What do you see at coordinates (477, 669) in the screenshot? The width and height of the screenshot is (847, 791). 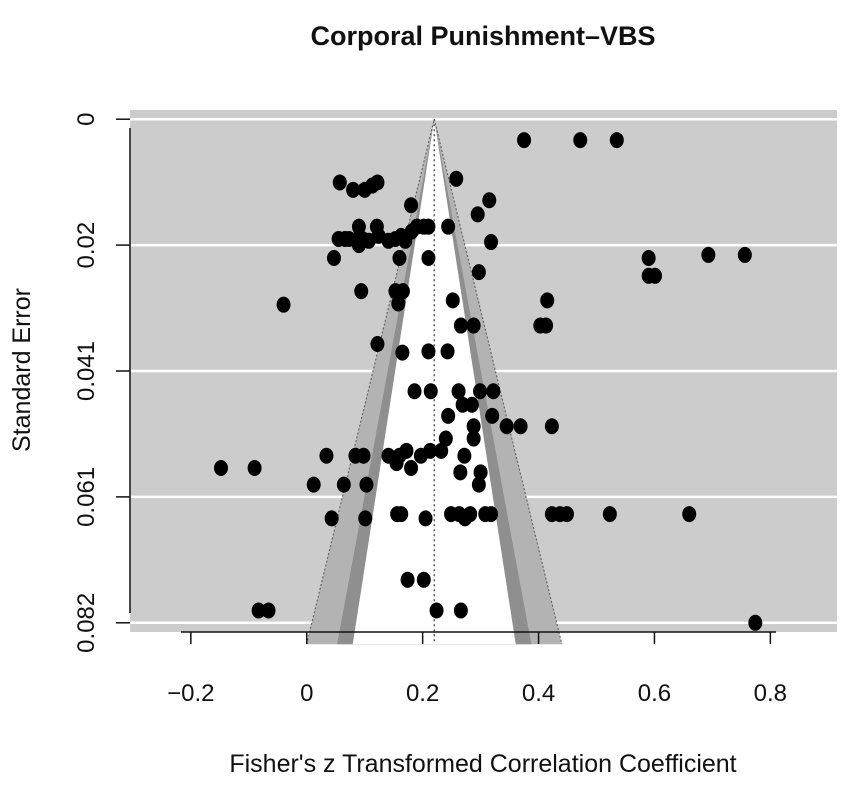 I see `x-axis-ticks: −0.2 0 0.2 0.4 0.6 0.8` at bounding box center [477, 669].